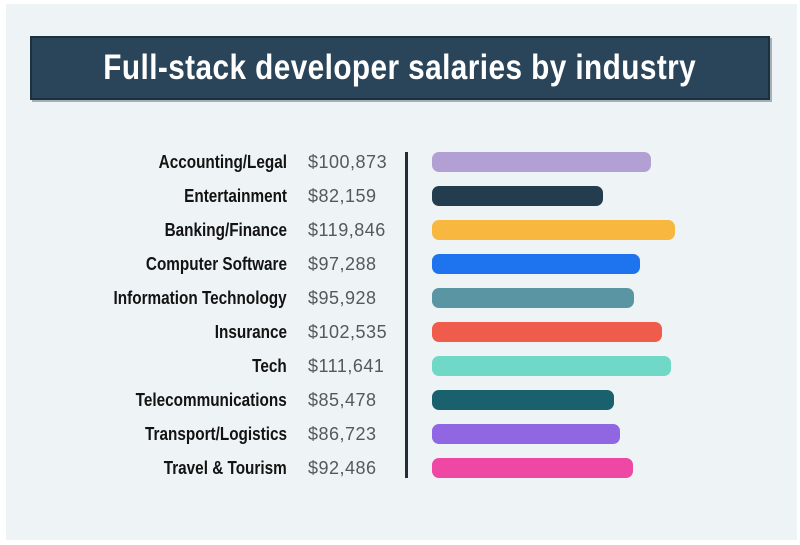 This screenshot has width=800, height=545. What do you see at coordinates (347, 229) in the screenshot?
I see `salary-value: $119,846` at bounding box center [347, 229].